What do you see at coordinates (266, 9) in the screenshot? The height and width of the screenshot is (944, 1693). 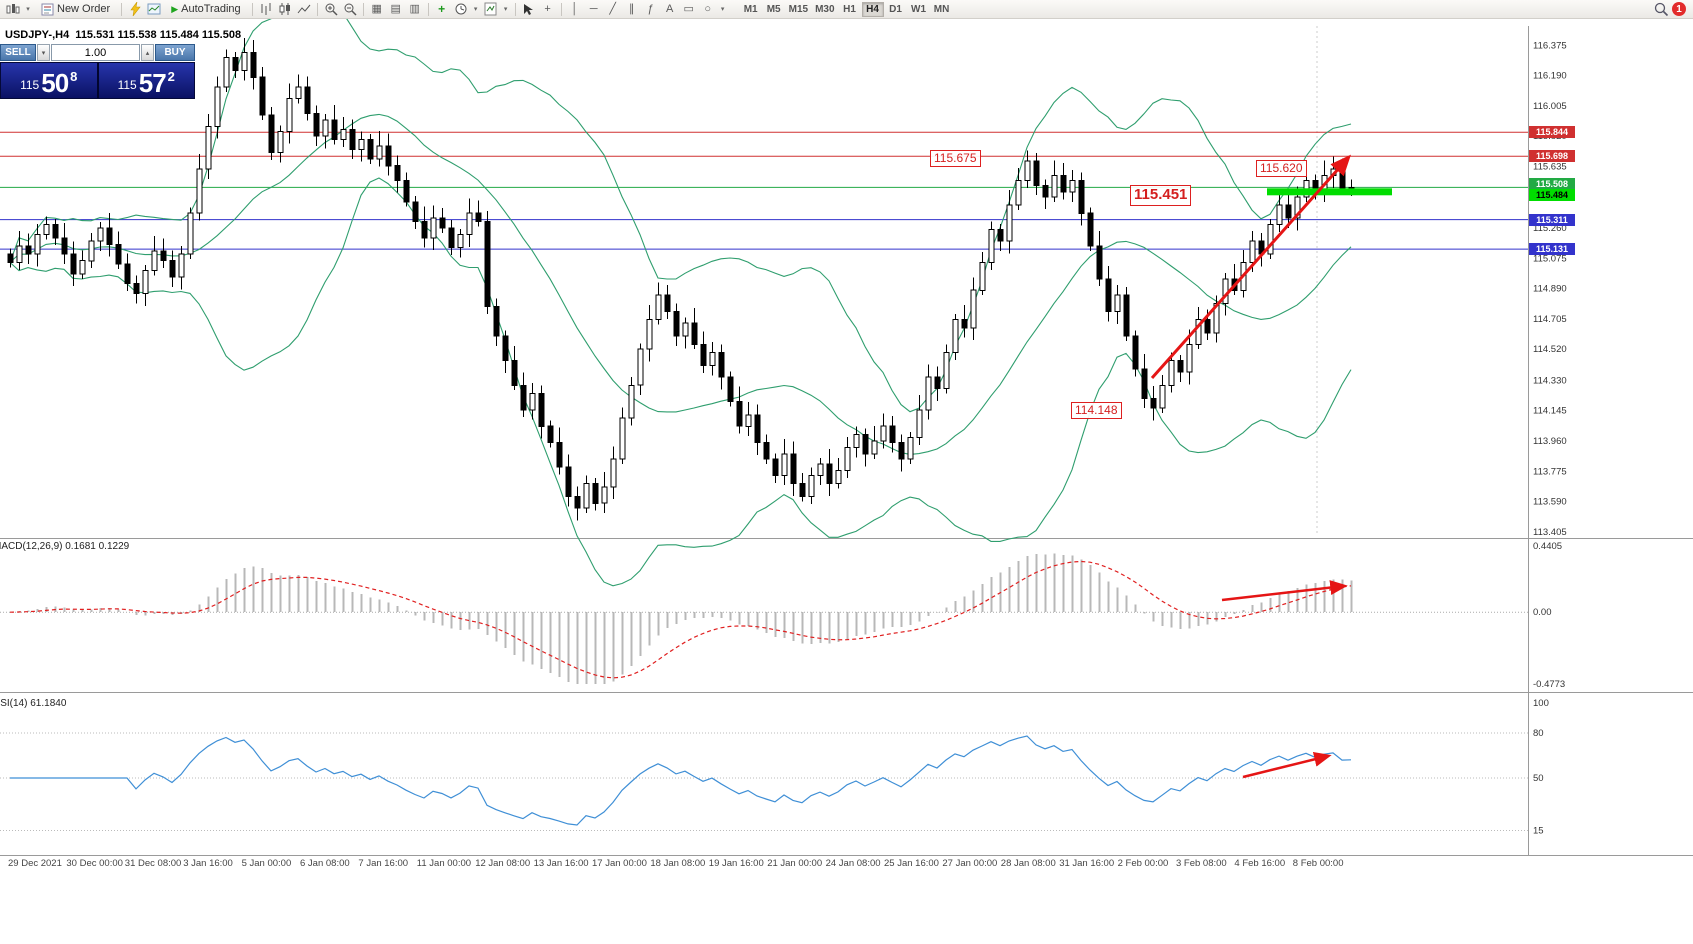 I see `bar-chart-type-icon` at bounding box center [266, 9].